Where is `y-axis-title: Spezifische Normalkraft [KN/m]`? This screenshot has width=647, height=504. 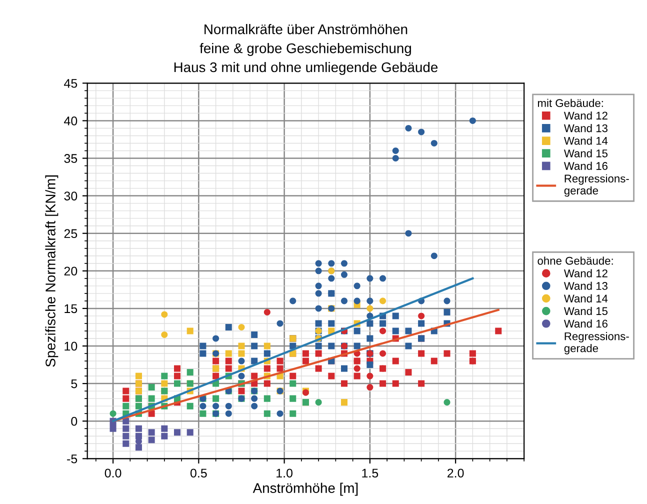
y-axis-title: Spezifische Normalkraft [KN/m] is located at coordinates (51, 271).